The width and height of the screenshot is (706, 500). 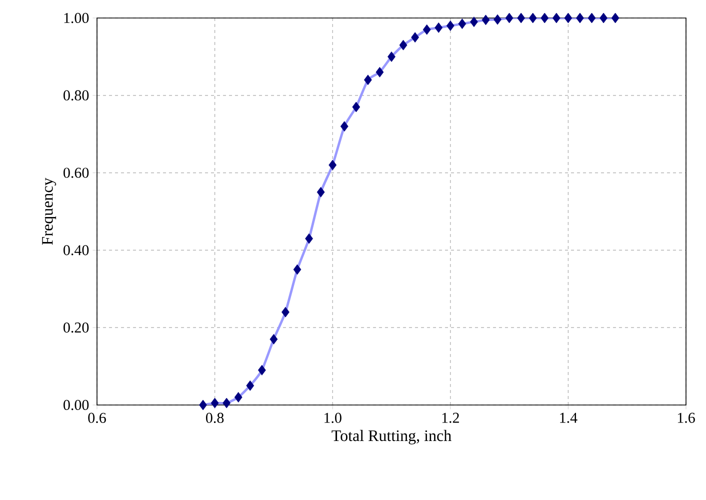 I want to click on y-tick-label: 0.20, so click(x=76, y=327).